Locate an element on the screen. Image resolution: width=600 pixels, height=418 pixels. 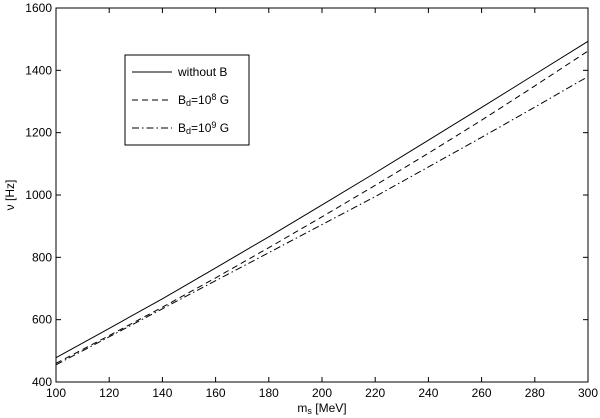
x-tick-label: 280 is located at coordinates (535, 393).